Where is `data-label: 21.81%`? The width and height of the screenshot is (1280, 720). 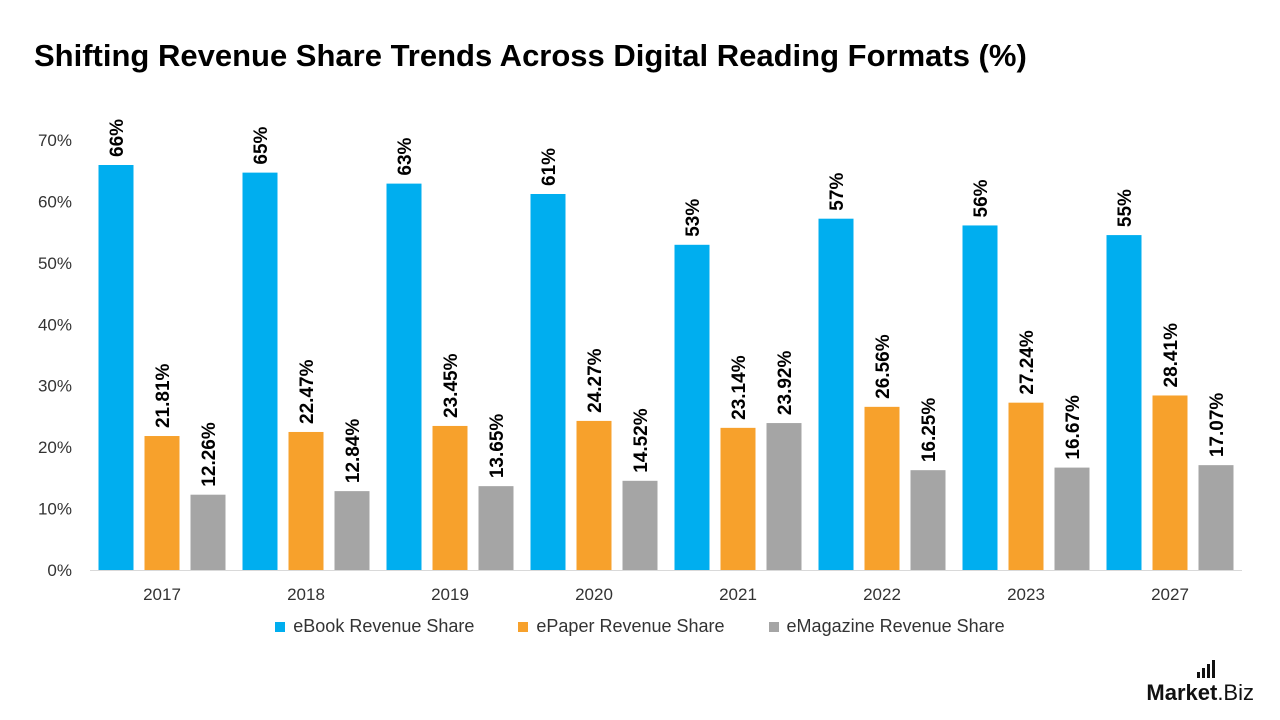
data-label: 21.81% is located at coordinates (163, 395).